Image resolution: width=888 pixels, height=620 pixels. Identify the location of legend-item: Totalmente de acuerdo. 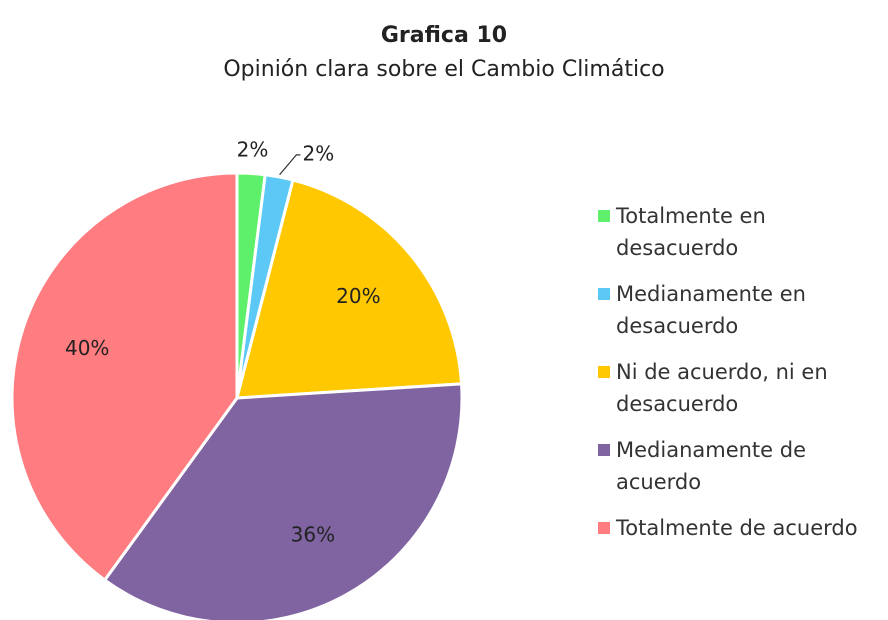
(733, 528).